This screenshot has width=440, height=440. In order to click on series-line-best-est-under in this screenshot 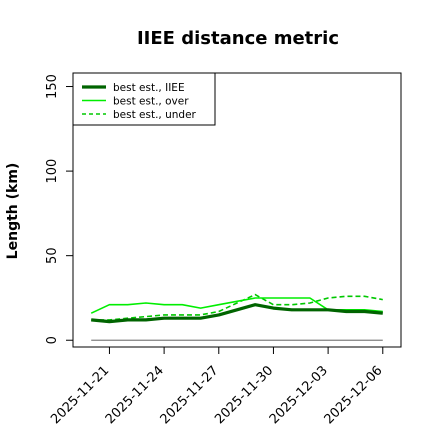, I will do `click(237, 307)`.